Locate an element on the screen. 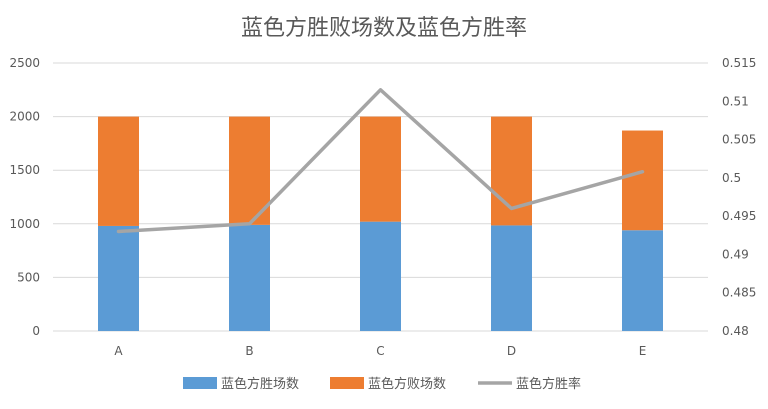 This screenshot has width=768, height=409. x-tick-label: A is located at coordinates (118, 351).